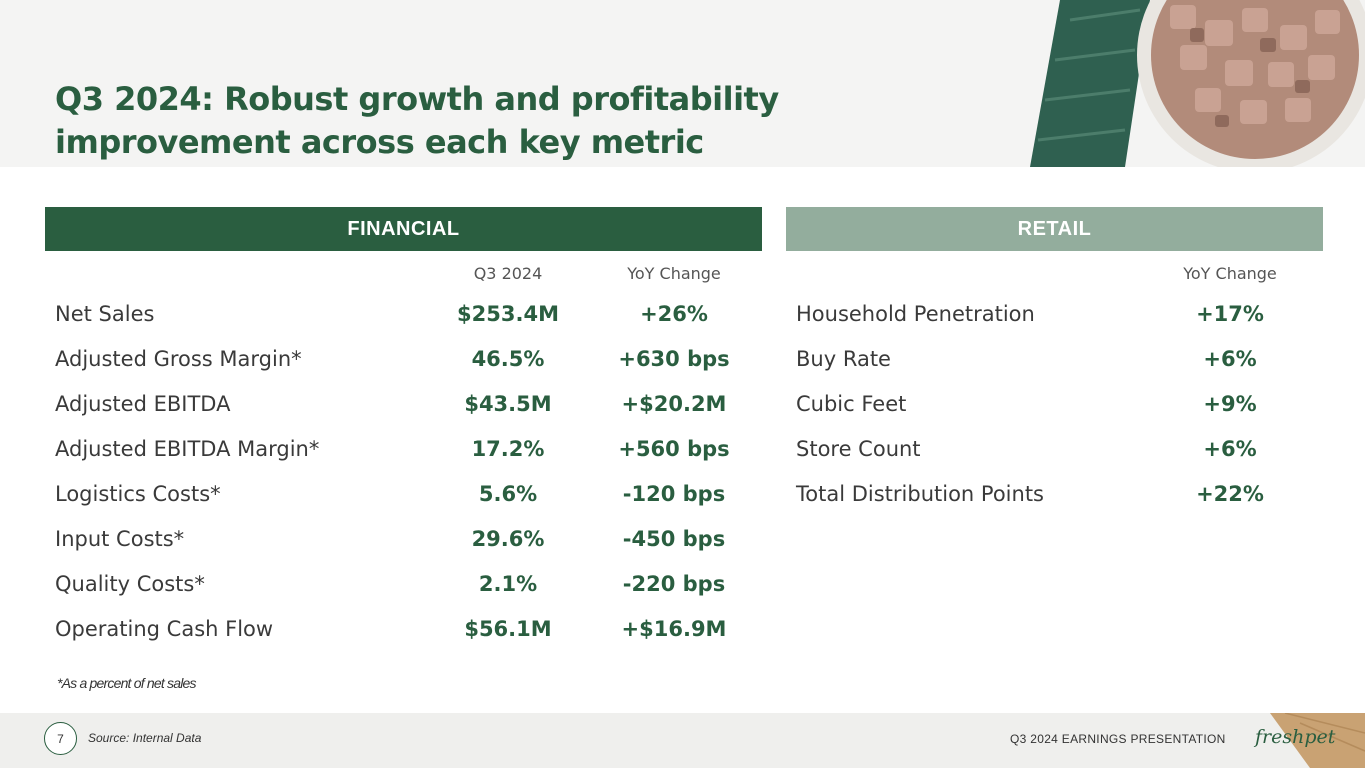 Image resolution: width=1365 pixels, height=768 pixels. Describe the element at coordinates (674, 273) in the screenshot. I see `financial-change-column-header: YoY Change` at that location.